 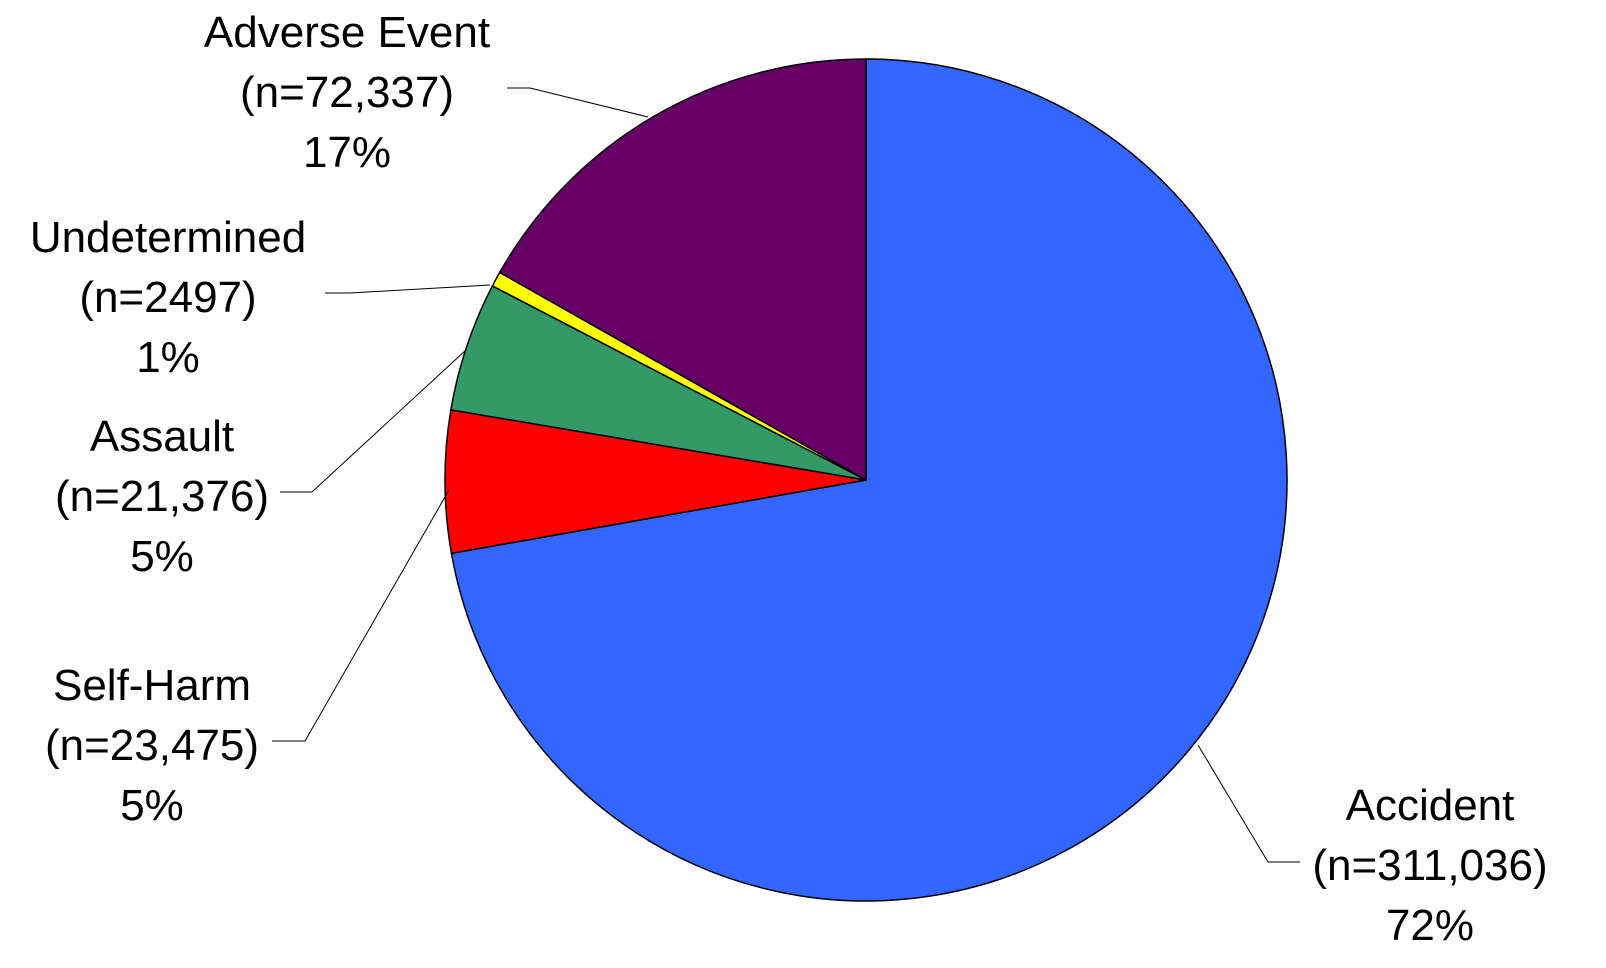 I want to click on label-self-harm-name: Self-Harm, so click(x=152, y=685).